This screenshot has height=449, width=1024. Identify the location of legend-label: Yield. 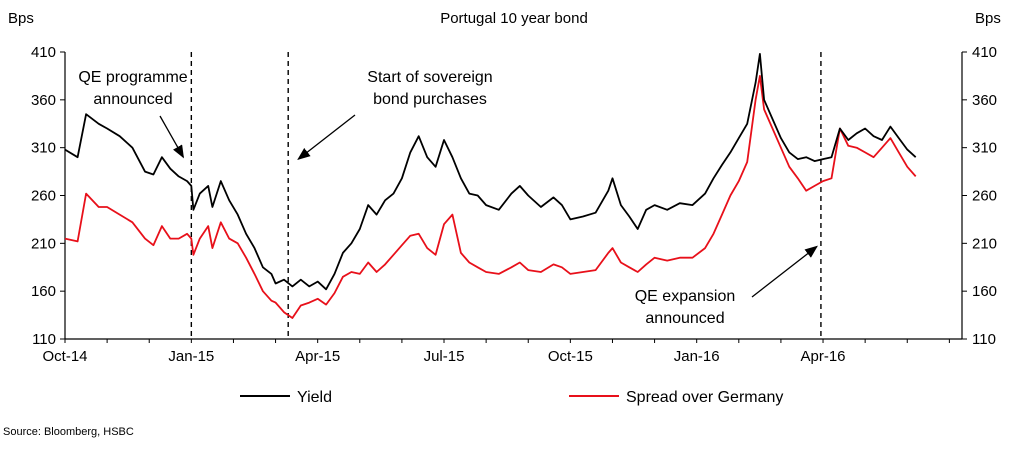
(314, 397).